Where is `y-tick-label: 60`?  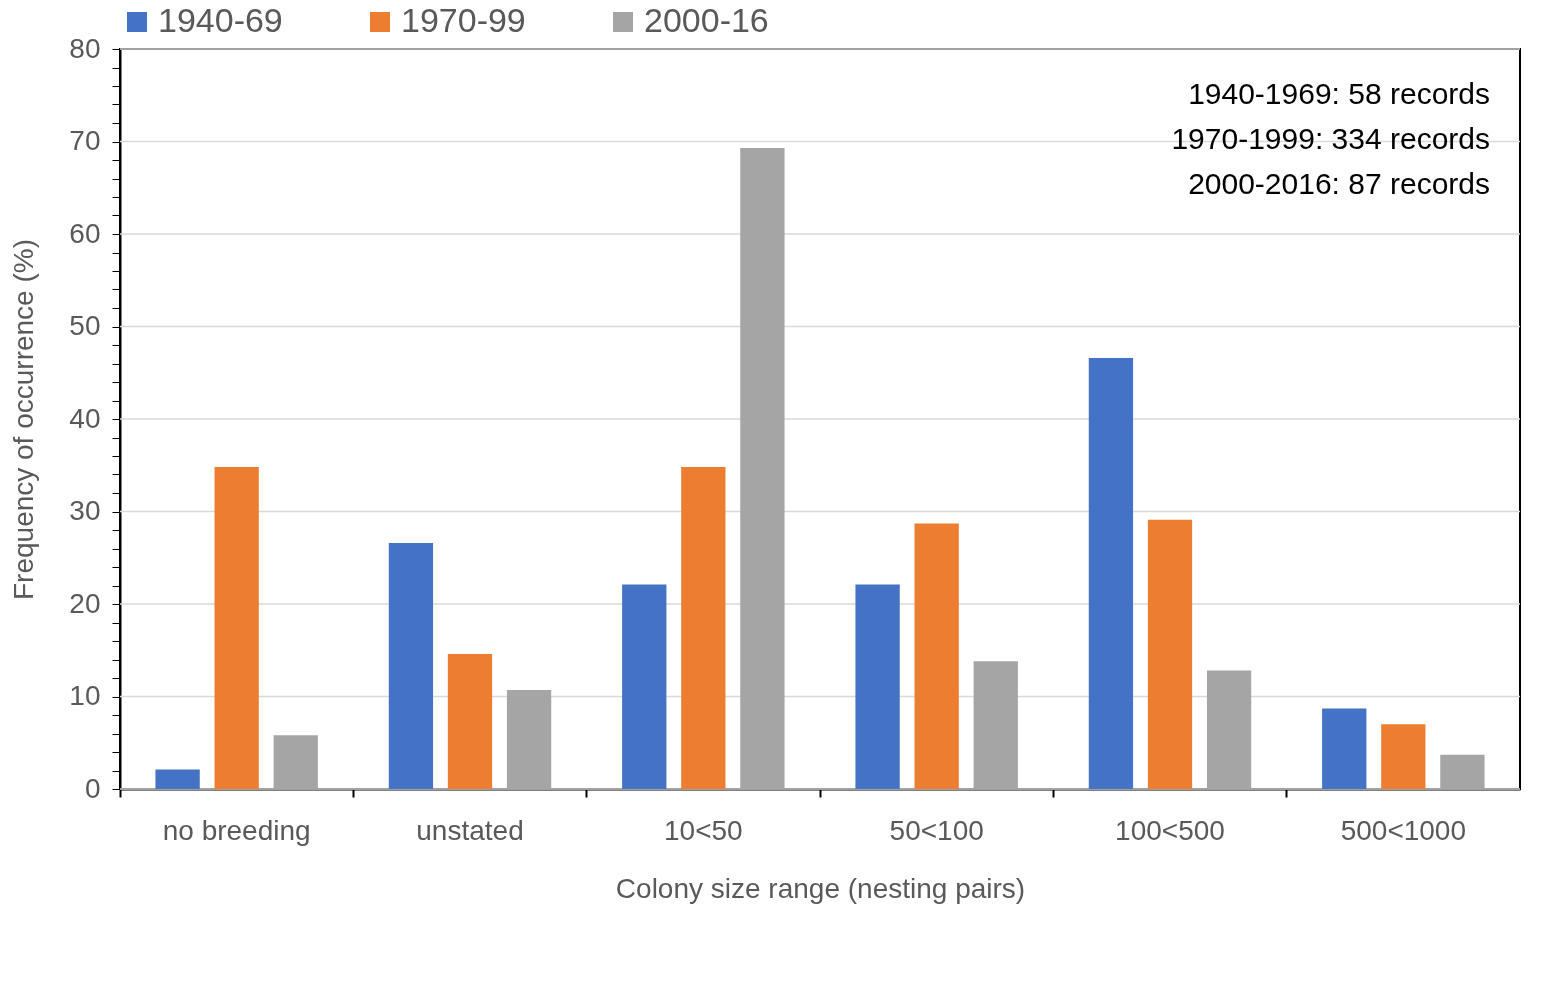 y-tick-label: 60 is located at coordinates (85, 233).